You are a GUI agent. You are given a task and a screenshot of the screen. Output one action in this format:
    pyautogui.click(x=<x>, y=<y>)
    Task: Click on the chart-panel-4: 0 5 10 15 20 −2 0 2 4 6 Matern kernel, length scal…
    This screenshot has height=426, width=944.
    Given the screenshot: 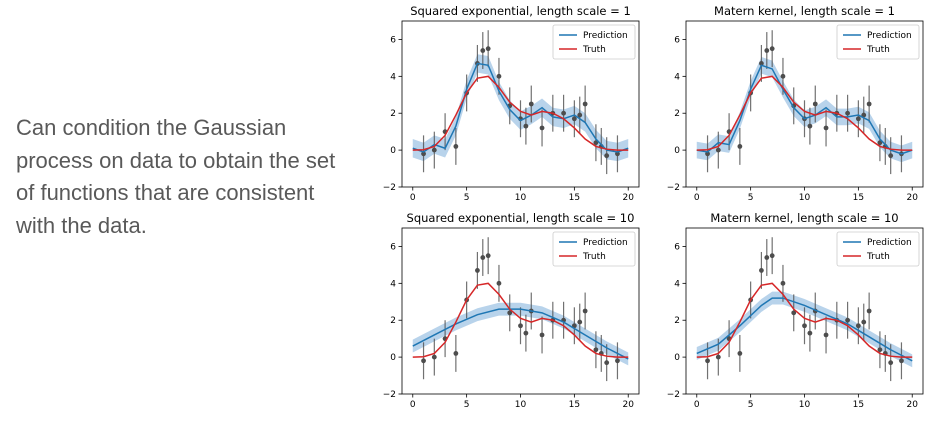 What is the action you would take?
    pyautogui.click(x=795, y=310)
    